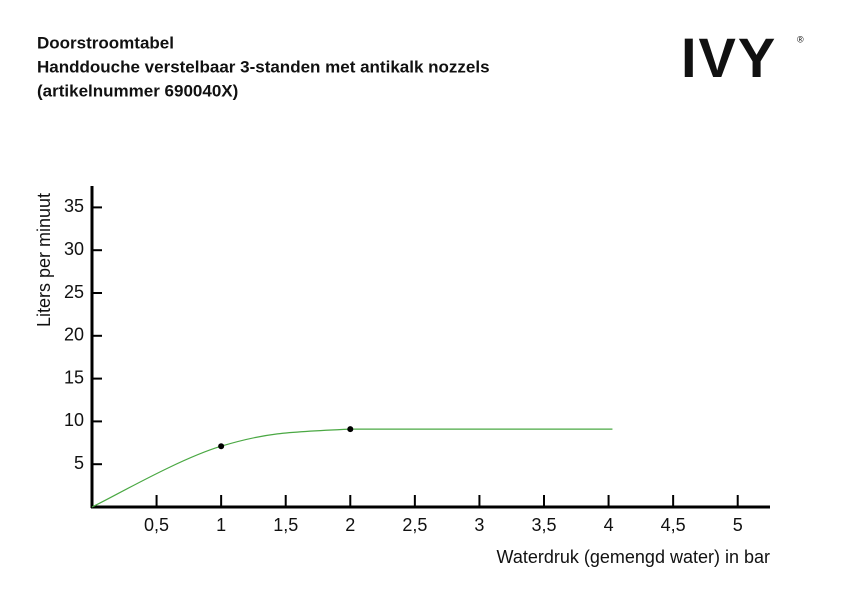 Image resolution: width=842 pixels, height=595 pixels. Describe the element at coordinates (800, 39) in the screenshot. I see `logo-mark: ®` at that location.